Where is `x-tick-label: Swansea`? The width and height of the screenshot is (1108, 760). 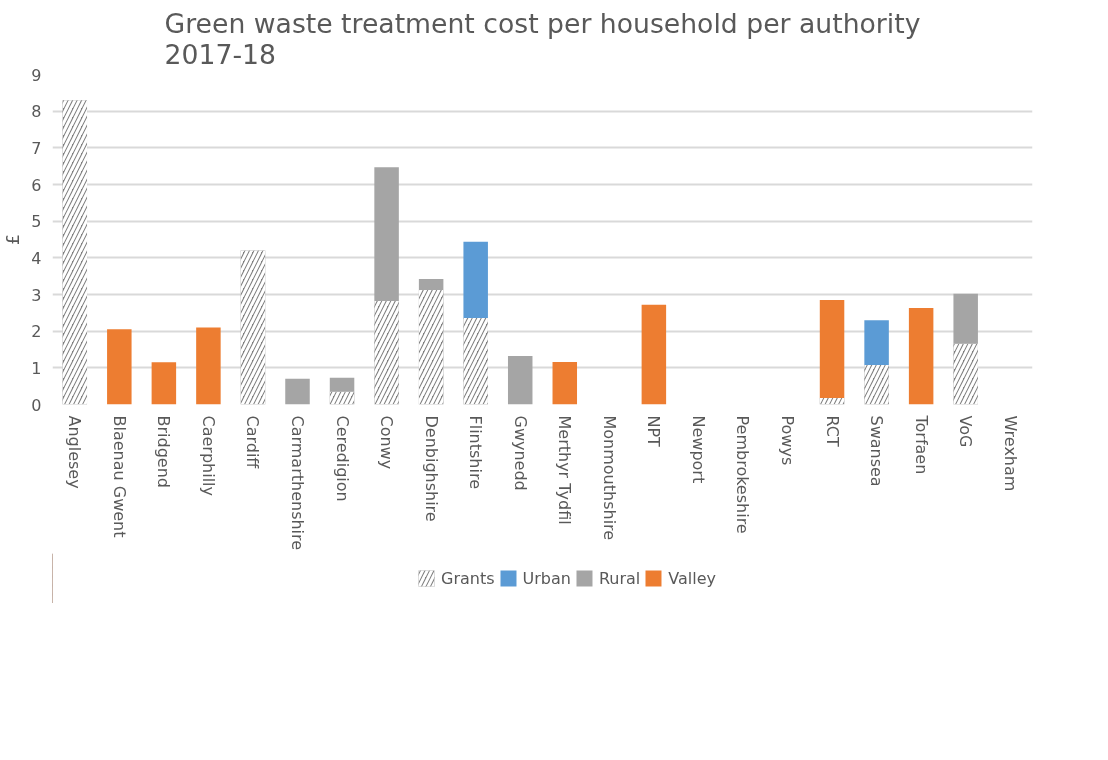 x-tick-label: Swansea is located at coordinates (877, 451).